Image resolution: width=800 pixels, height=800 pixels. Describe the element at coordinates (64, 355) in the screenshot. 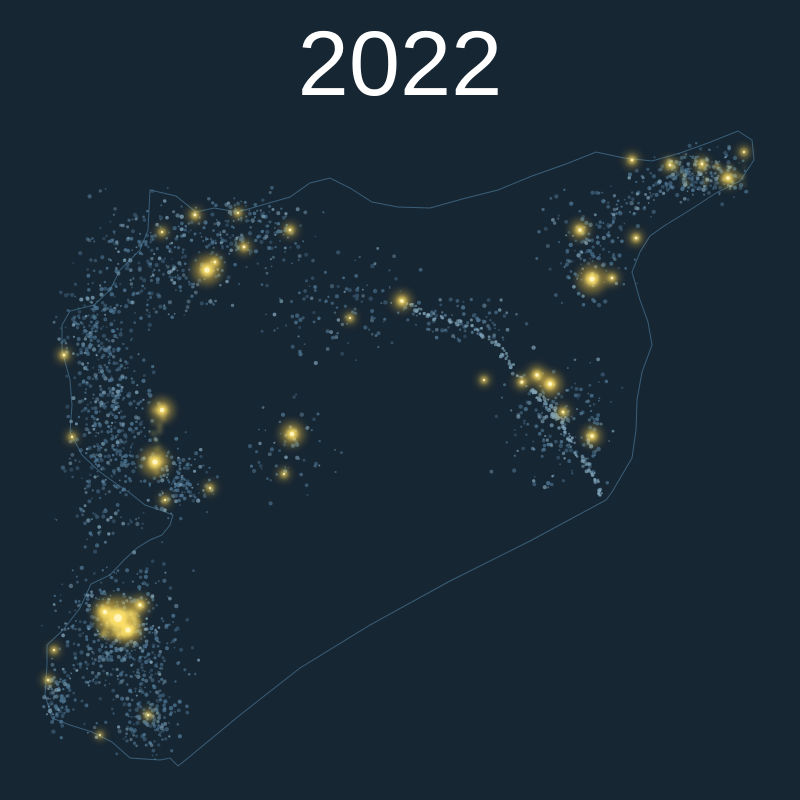

I see `city-light-core` at that location.